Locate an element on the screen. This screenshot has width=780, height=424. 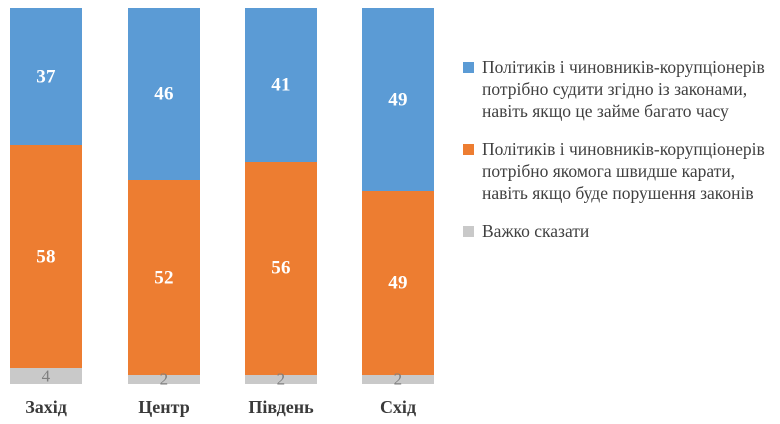
legend-item-hard-to-say: Важко сказати is located at coordinates (618, 231).